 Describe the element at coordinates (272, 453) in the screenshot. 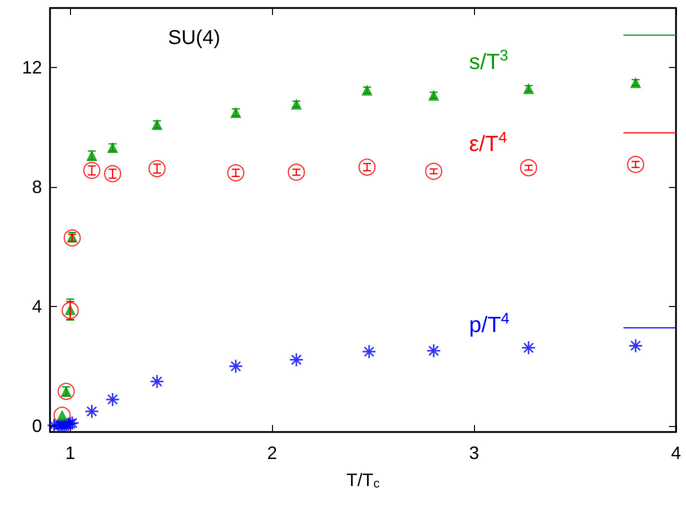

I see `x-tick-label: 2` at that location.